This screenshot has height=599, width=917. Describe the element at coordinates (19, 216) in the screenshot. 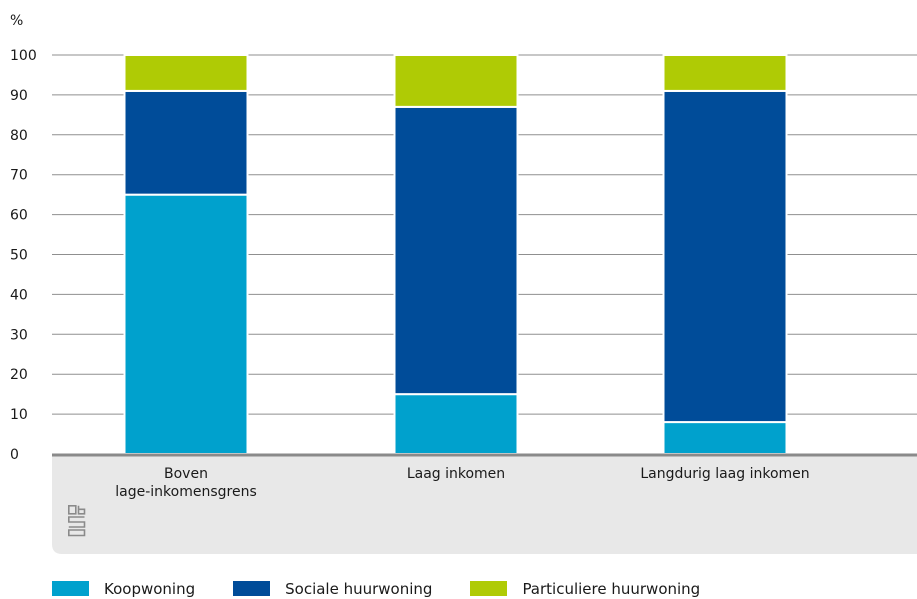

I see `y-tick-label: 60` at that location.